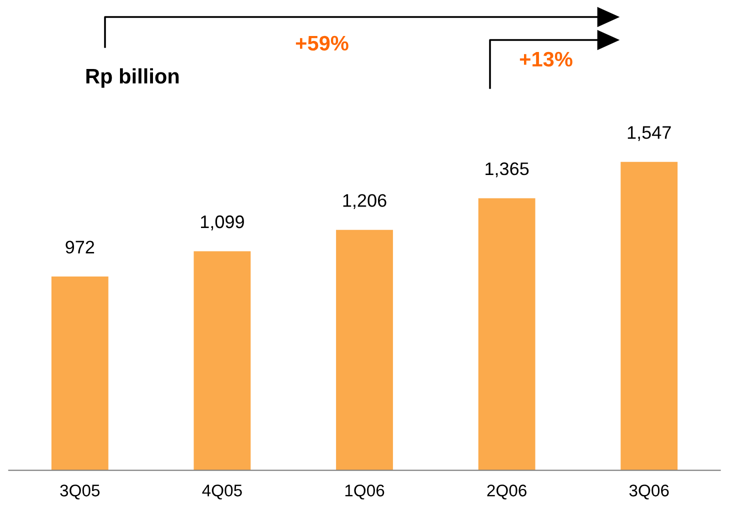  I want to click on text: Rp billion, so click(132, 78).